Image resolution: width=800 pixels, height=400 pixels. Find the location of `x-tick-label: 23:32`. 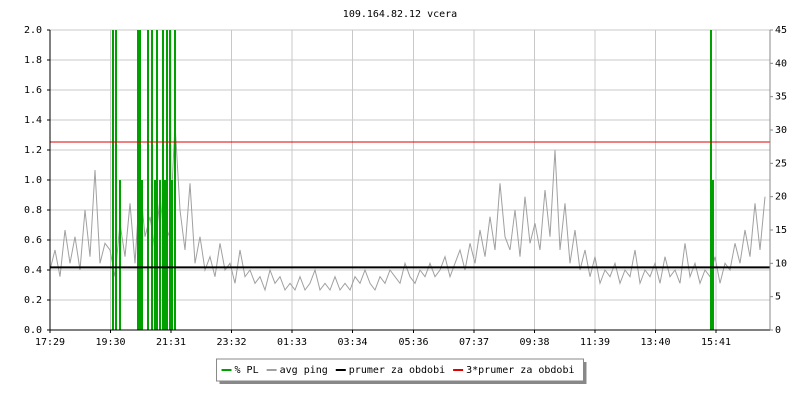

x-tick-label: 23:32 is located at coordinates (231, 342).